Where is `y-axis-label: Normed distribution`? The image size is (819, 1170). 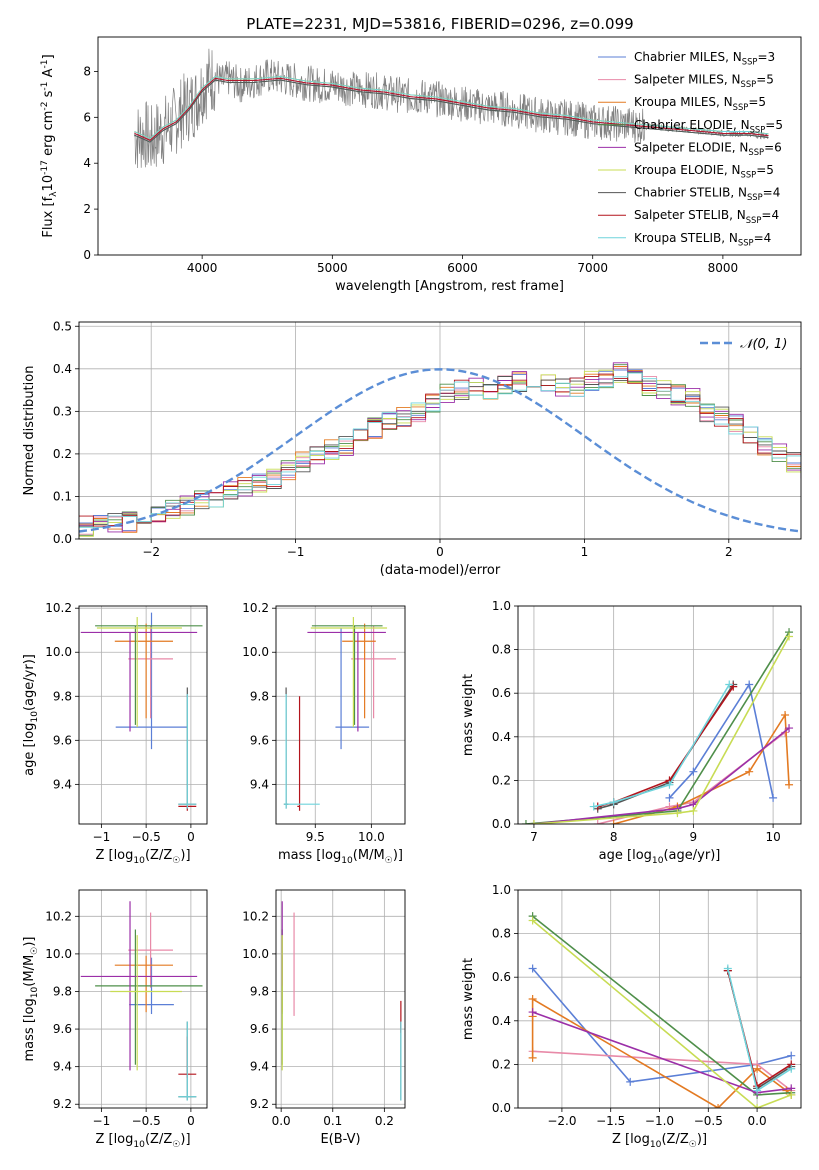
y-axis-label: Normed distribution is located at coordinates (29, 431).